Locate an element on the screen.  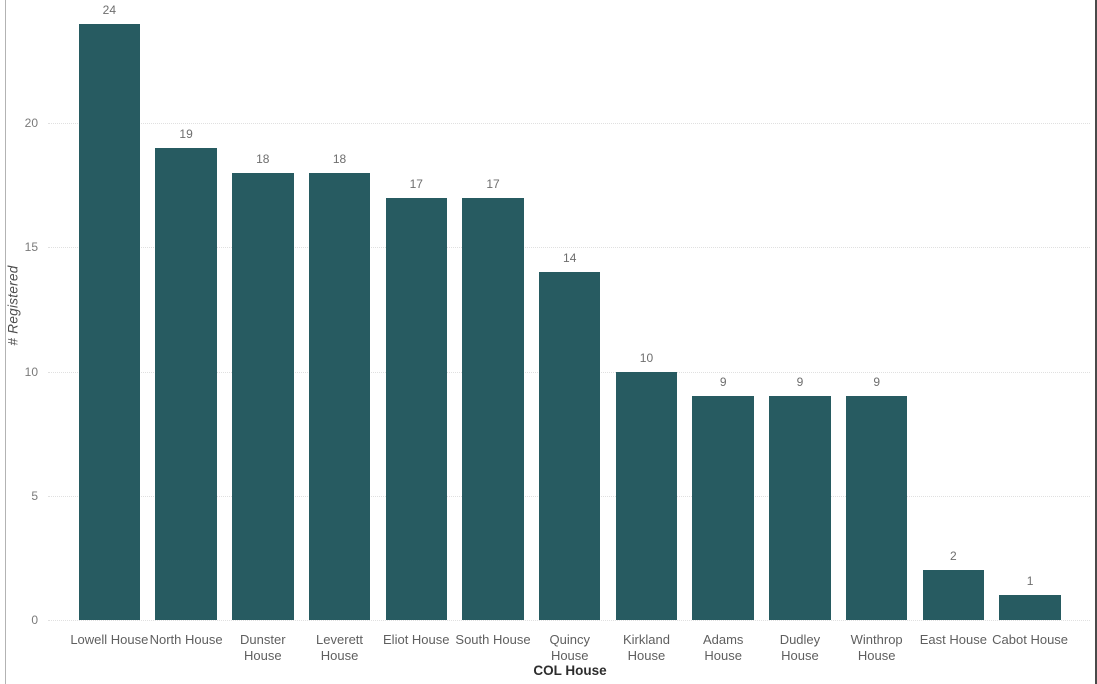
x-axis-title: COL House is located at coordinates (570, 670).